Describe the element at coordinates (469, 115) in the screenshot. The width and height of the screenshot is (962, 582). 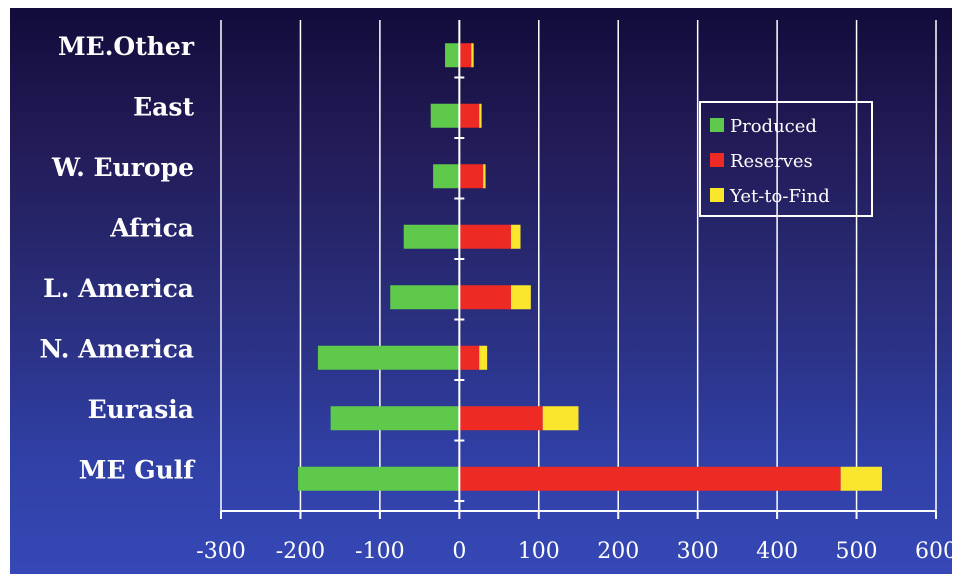
I see `bar-reserves-east` at that location.